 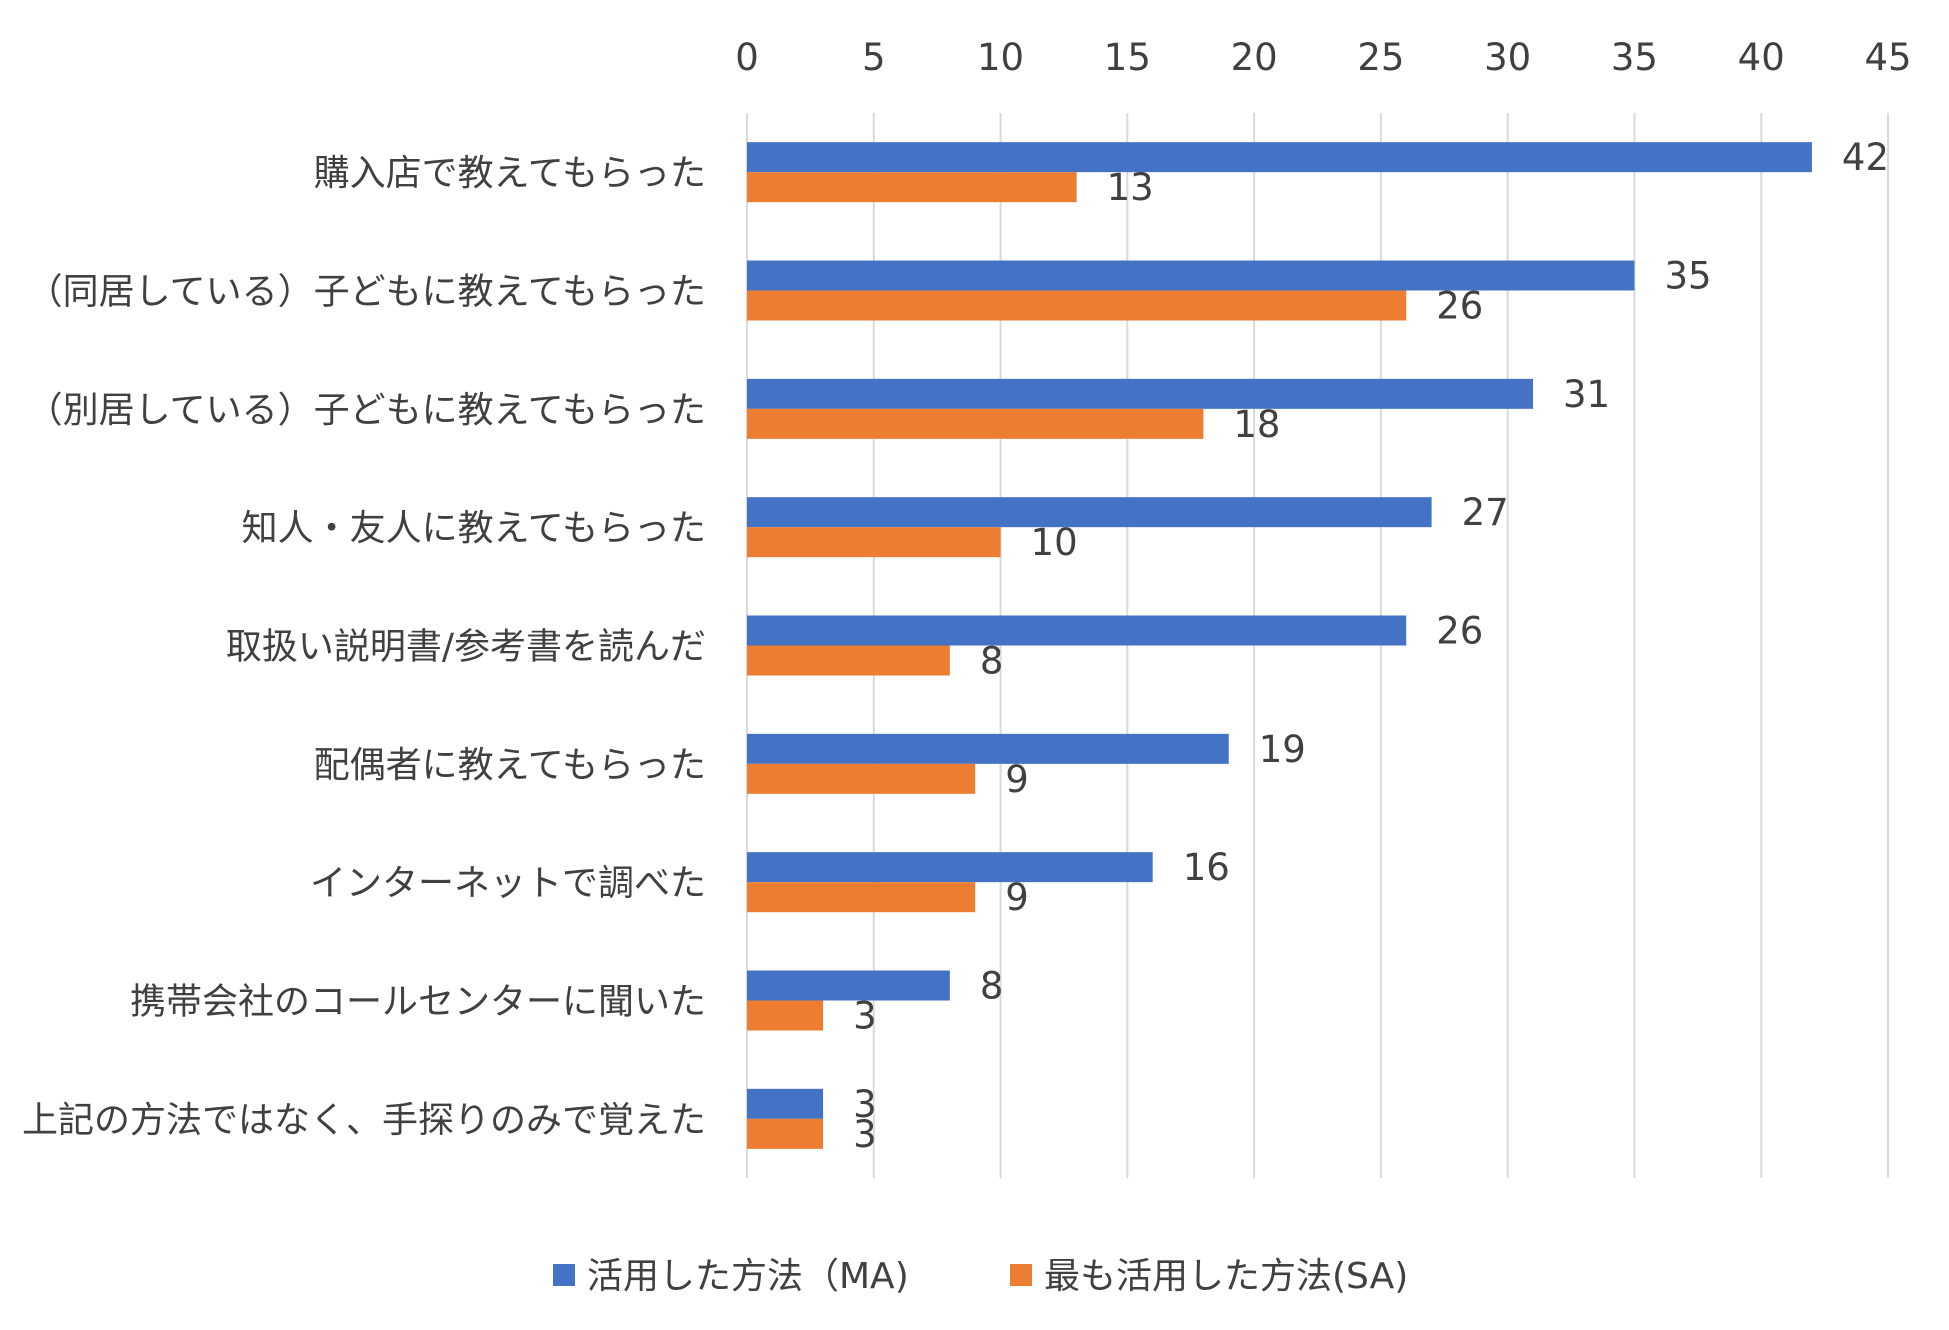 What do you see at coordinates (992, 986) in the screenshot?
I see `data-label-ma: 8` at bounding box center [992, 986].